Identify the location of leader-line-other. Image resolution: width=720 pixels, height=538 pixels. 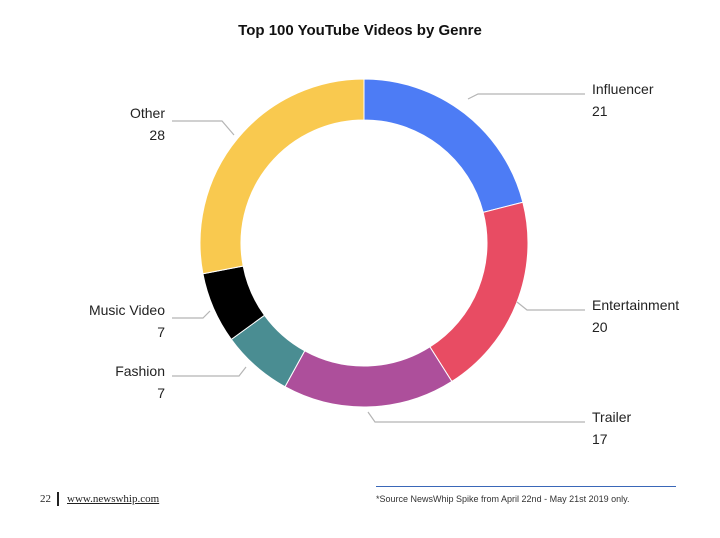
(203, 128).